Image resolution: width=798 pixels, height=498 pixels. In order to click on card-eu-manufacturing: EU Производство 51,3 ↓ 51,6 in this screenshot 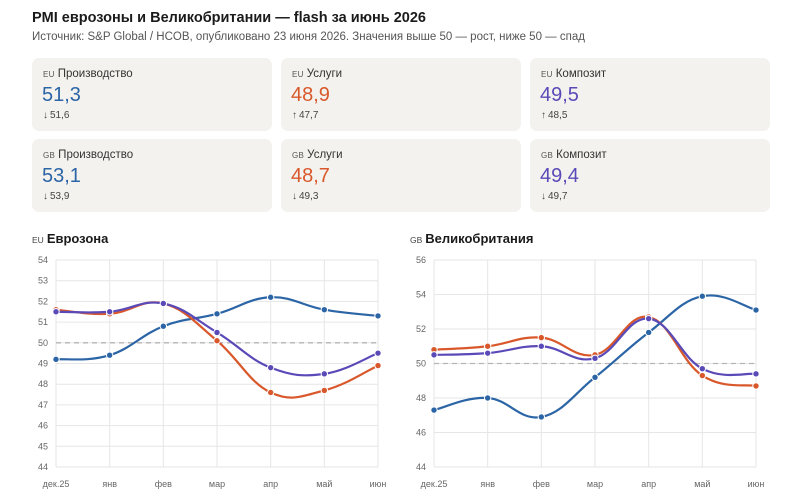, I will do `click(152, 94)`.